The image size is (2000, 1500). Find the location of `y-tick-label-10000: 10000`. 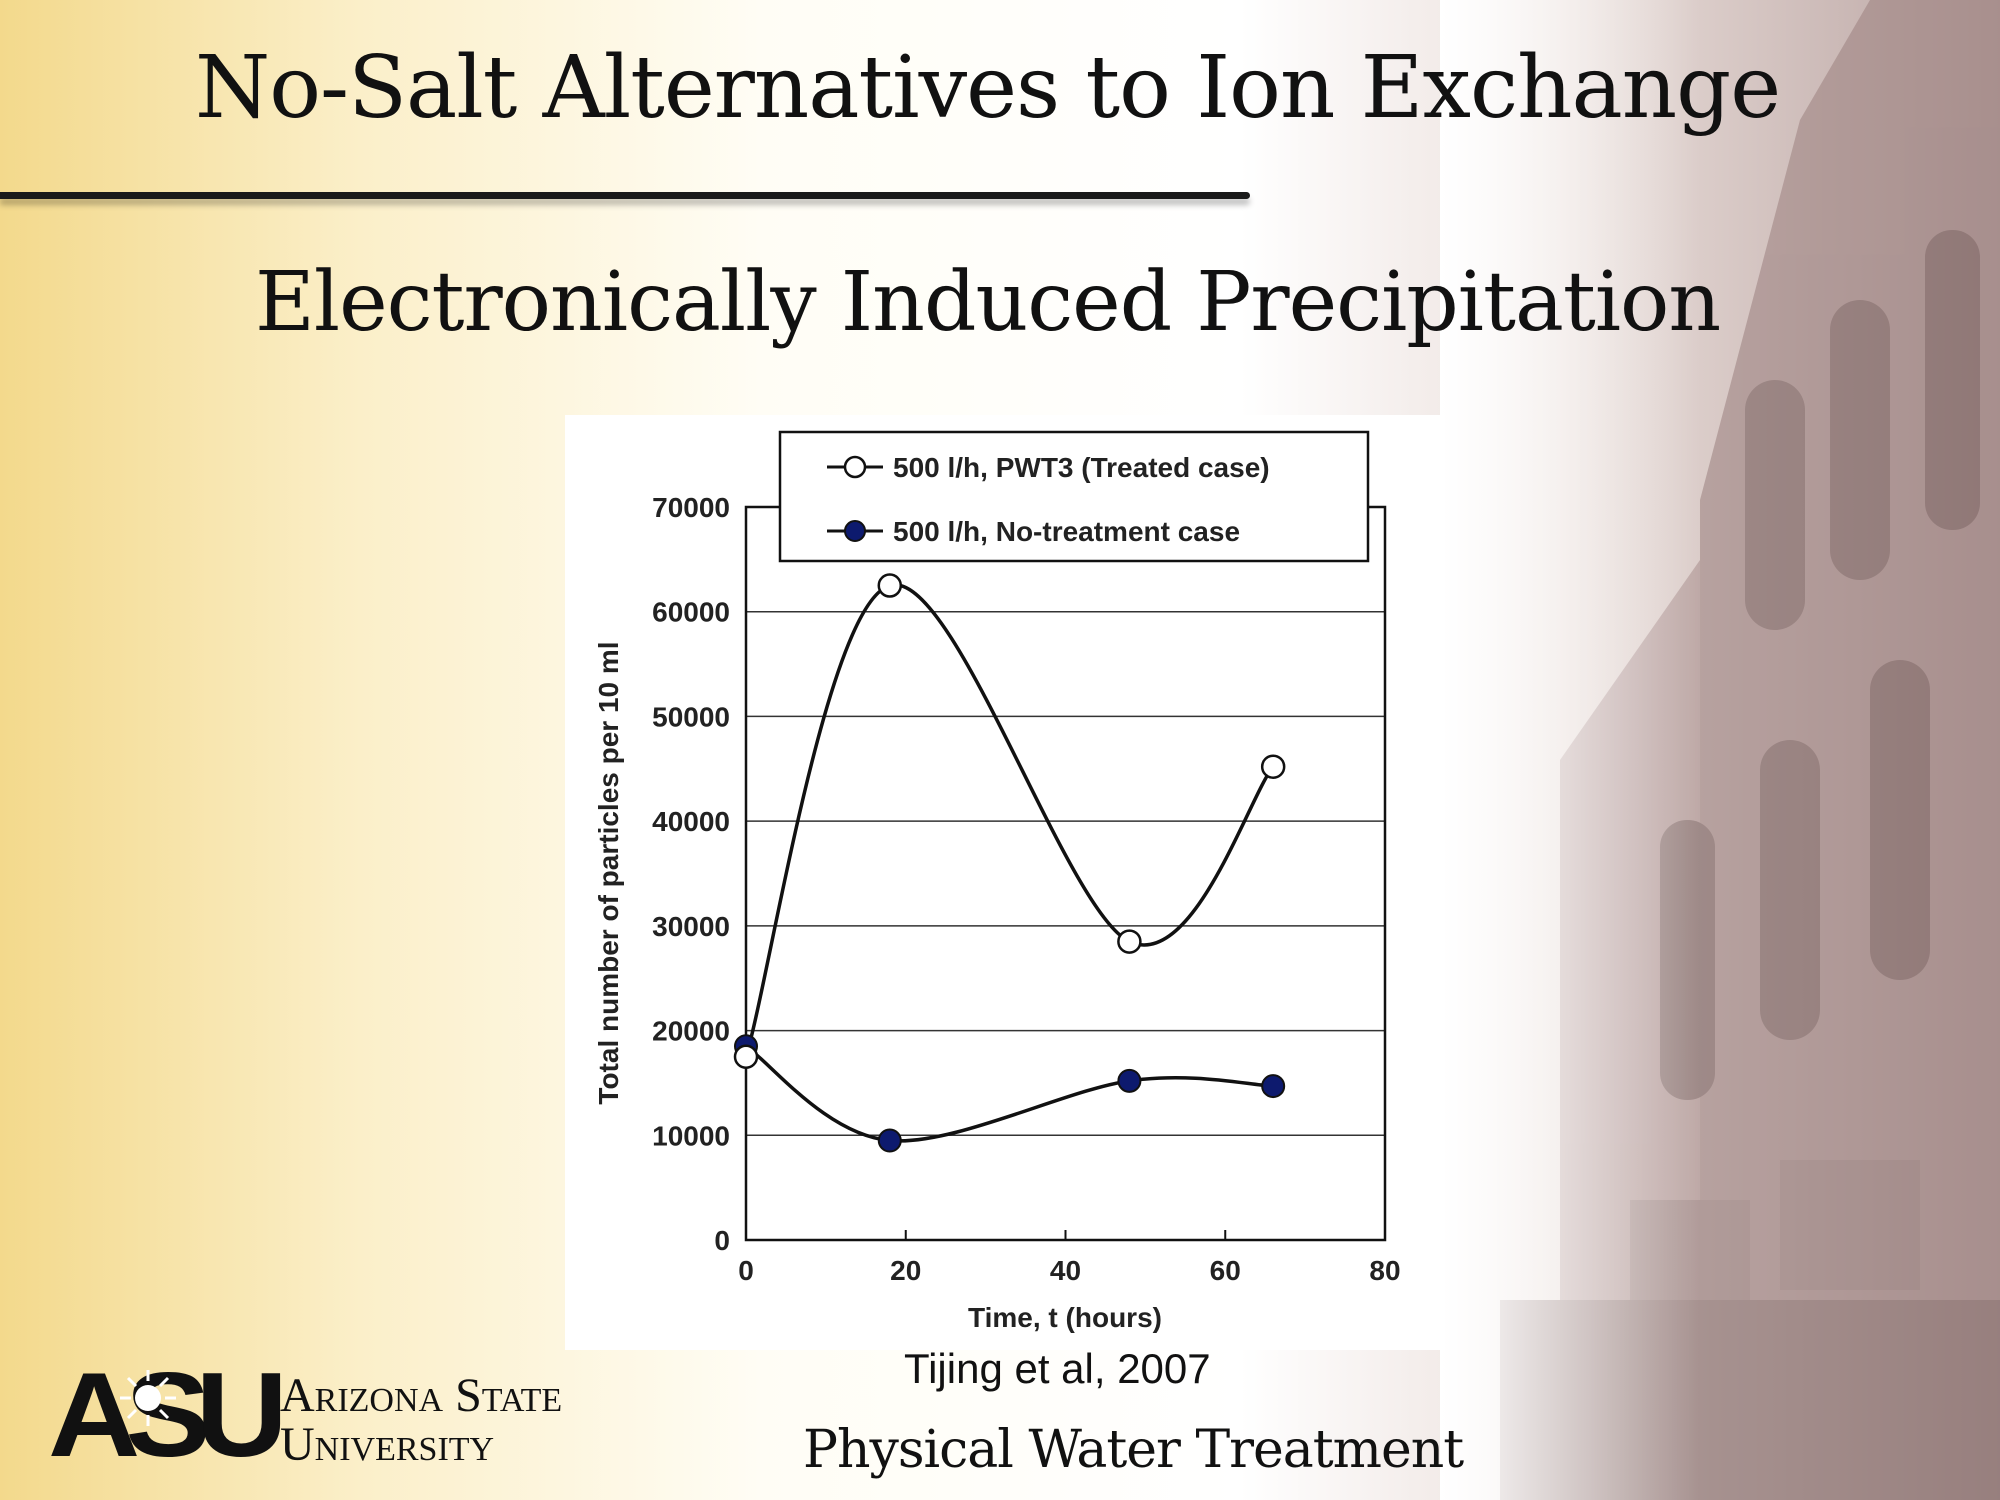

y-tick-label-10000: 10000 is located at coordinates (691, 1135).